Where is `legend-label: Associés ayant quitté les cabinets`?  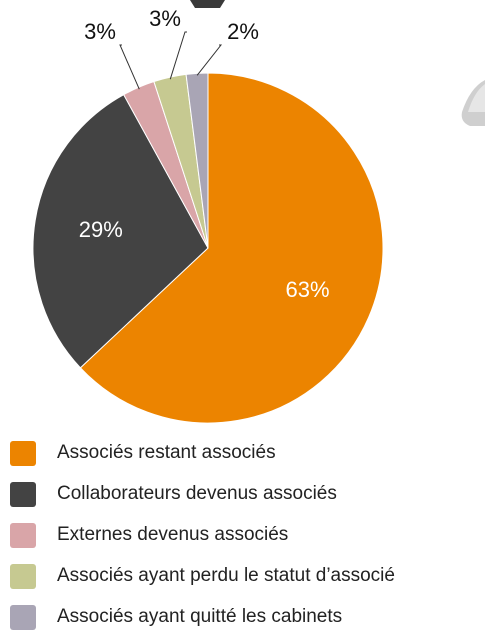
legend-label: Associés ayant quitté les cabinets is located at coordinates (199, 616).